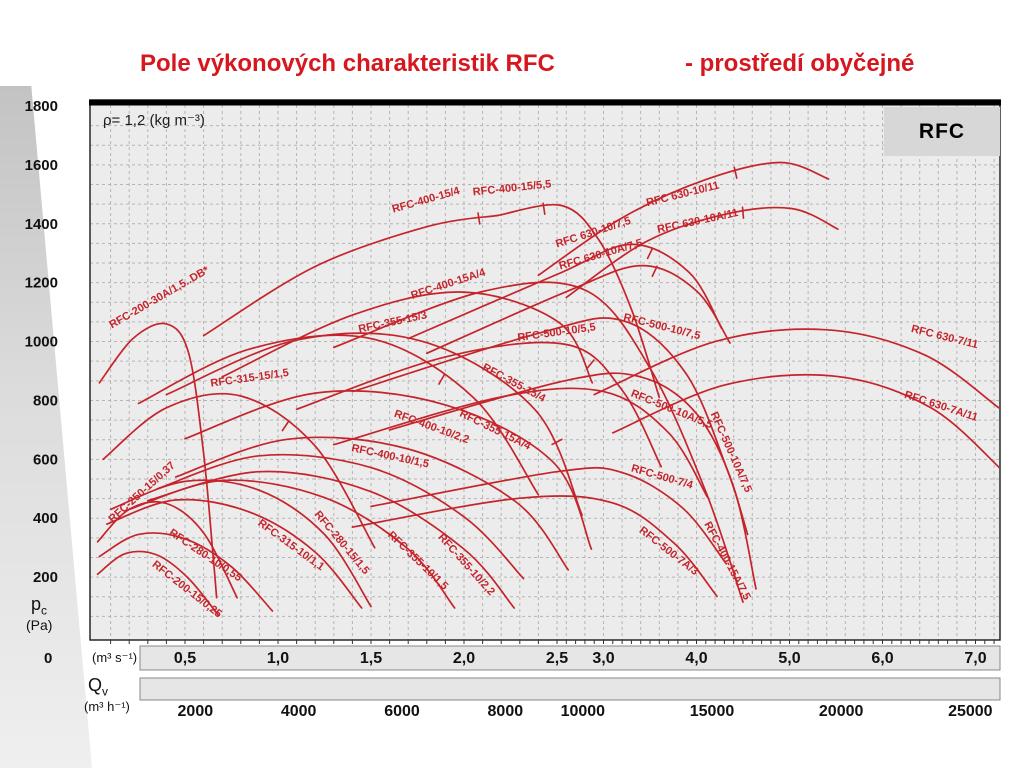 This screenshot has width=1024, height=768. I want to click on flow-m3s-band, so click(570, 658).